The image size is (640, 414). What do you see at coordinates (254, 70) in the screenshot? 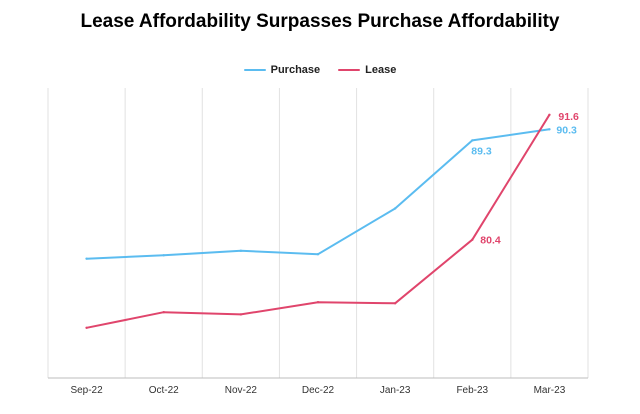
I see `legend-swatch-purchase` at bounding box center [254, 70].